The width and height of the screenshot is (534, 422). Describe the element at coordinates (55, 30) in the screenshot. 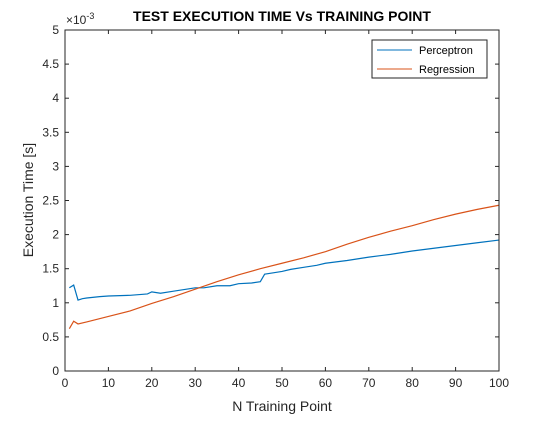

I see `y-tick-label: 5` at that location.